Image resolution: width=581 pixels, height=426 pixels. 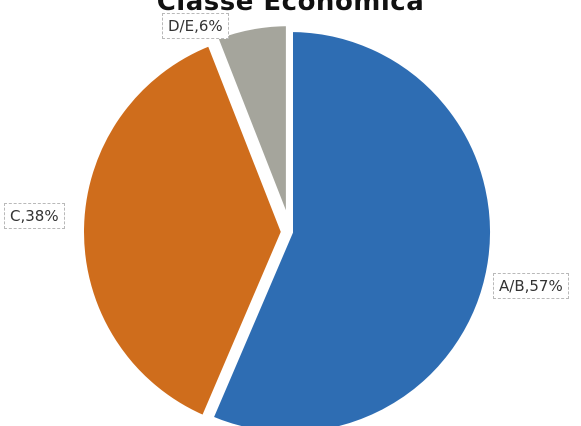 What do you see at coordinates (34, 216) in the screenshot?
I see `data-label-c: C,38%` at bounding box center [34, 216].